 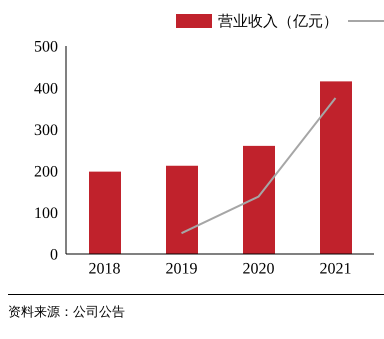 I want to click on legend-label: 营业收入（亿元）, so click(x=278, y=21).